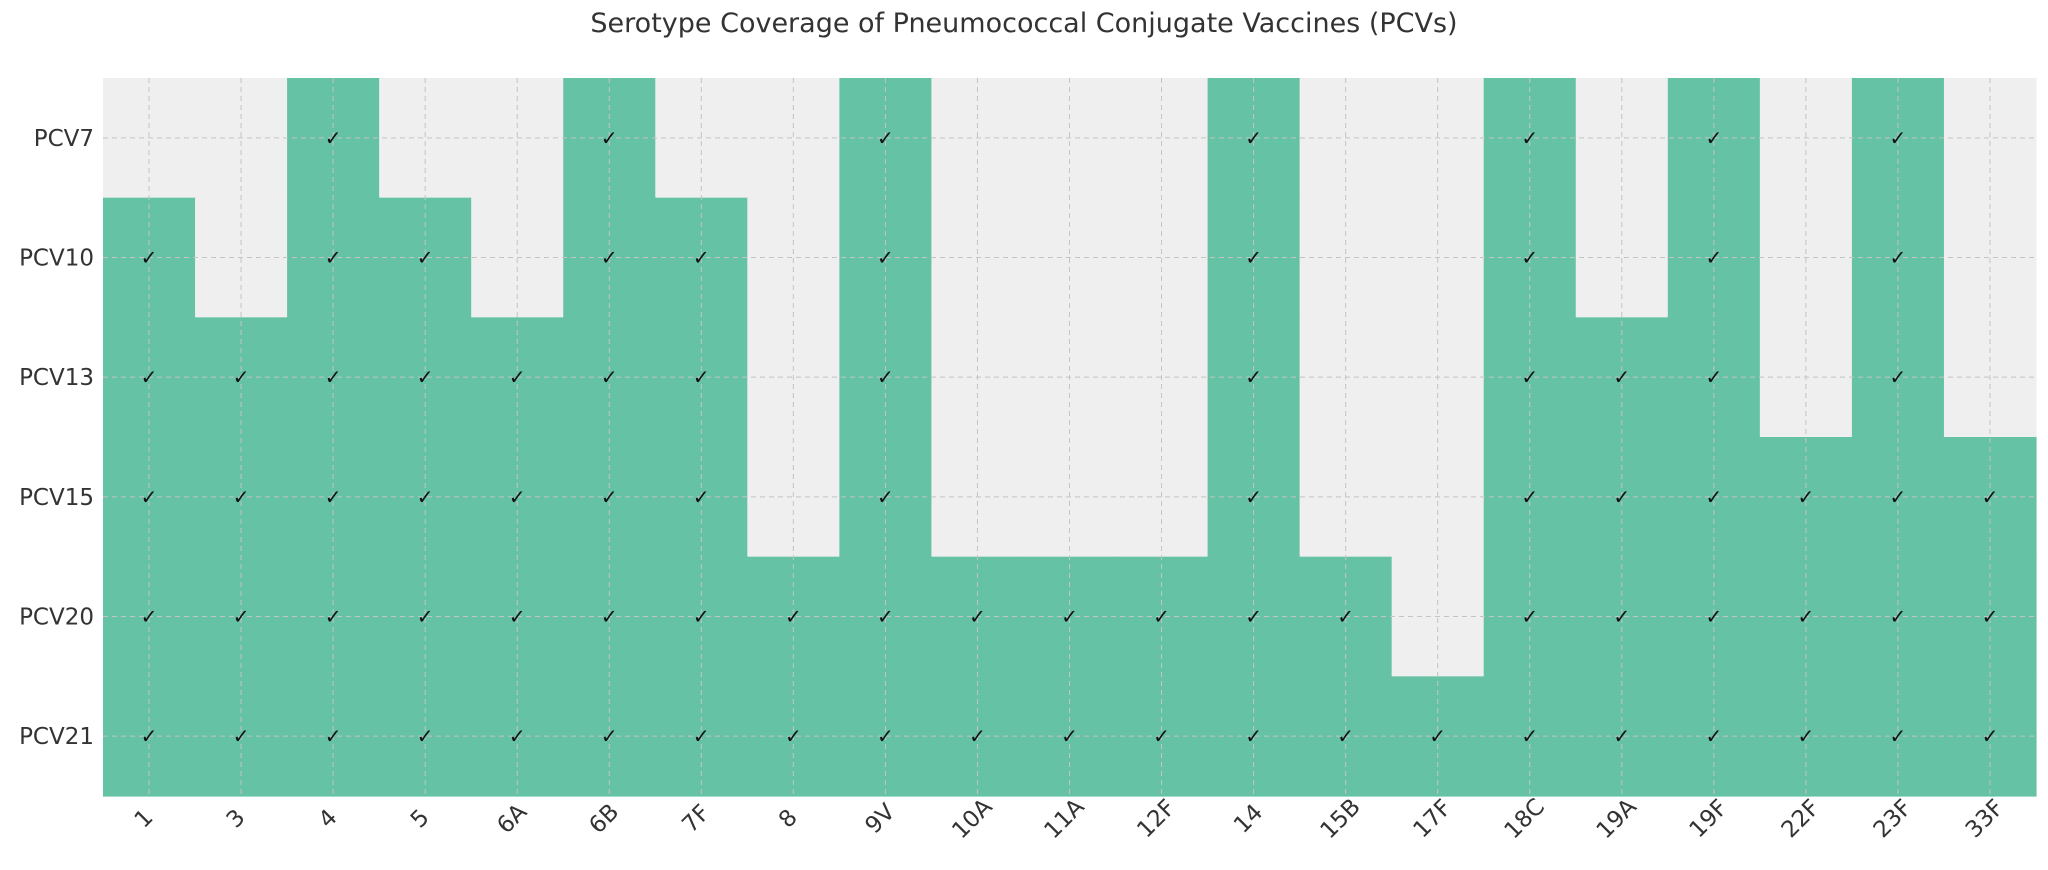 The width and height of the screenshot is (2048, 870). What do you see at coordinates (788, 819) in the screenshot?
I see `x-tick-label: 8` at bounding box center [788, 819].